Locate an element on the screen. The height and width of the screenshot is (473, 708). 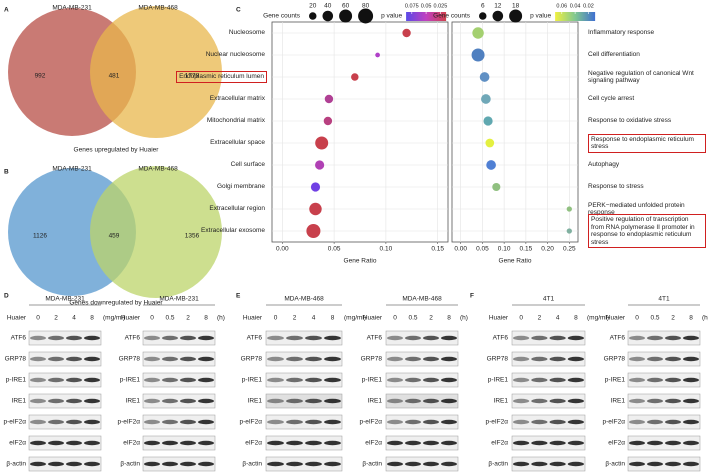
set-label: MDA-MB-231 is located at coordinates (72, 169).